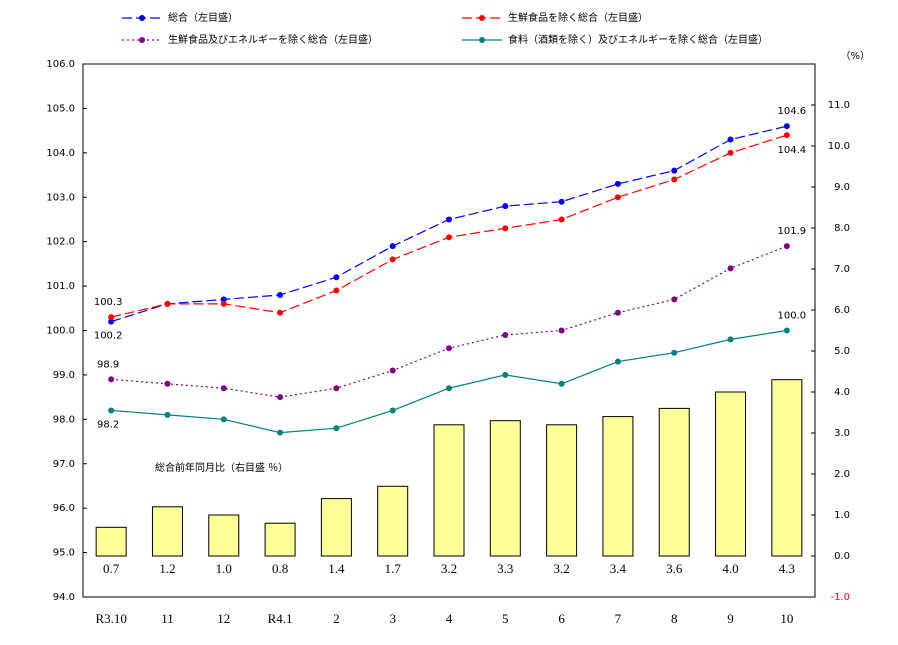  I want to click on bar-value-label: 0.7, so click(111, 568).